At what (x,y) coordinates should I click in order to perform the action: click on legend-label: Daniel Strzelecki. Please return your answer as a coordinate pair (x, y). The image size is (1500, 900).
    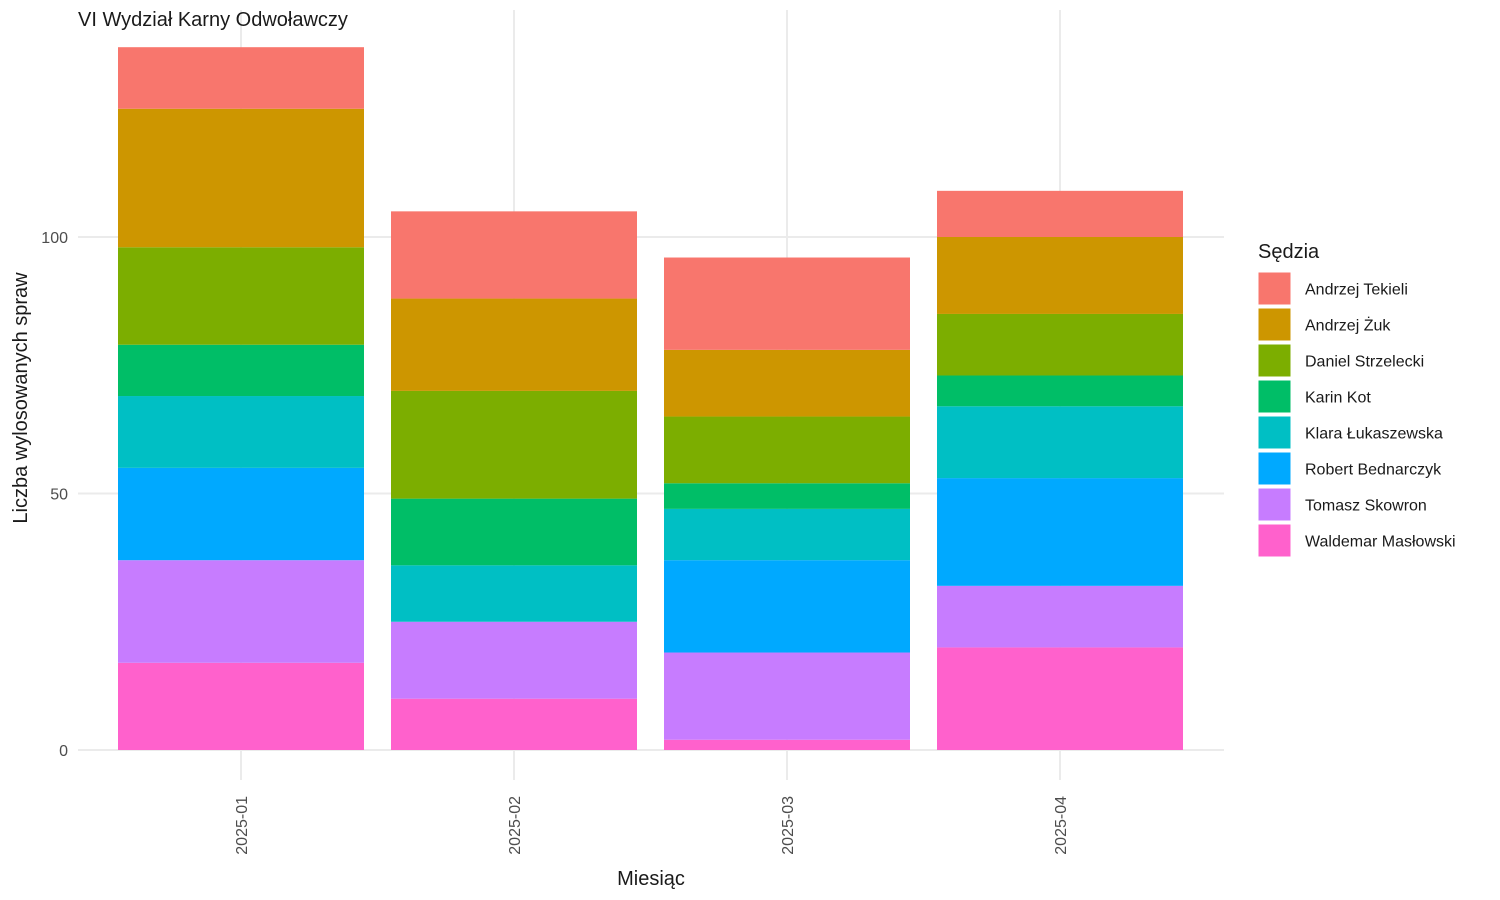
    Looking at the image, I should click on (1364, 362).